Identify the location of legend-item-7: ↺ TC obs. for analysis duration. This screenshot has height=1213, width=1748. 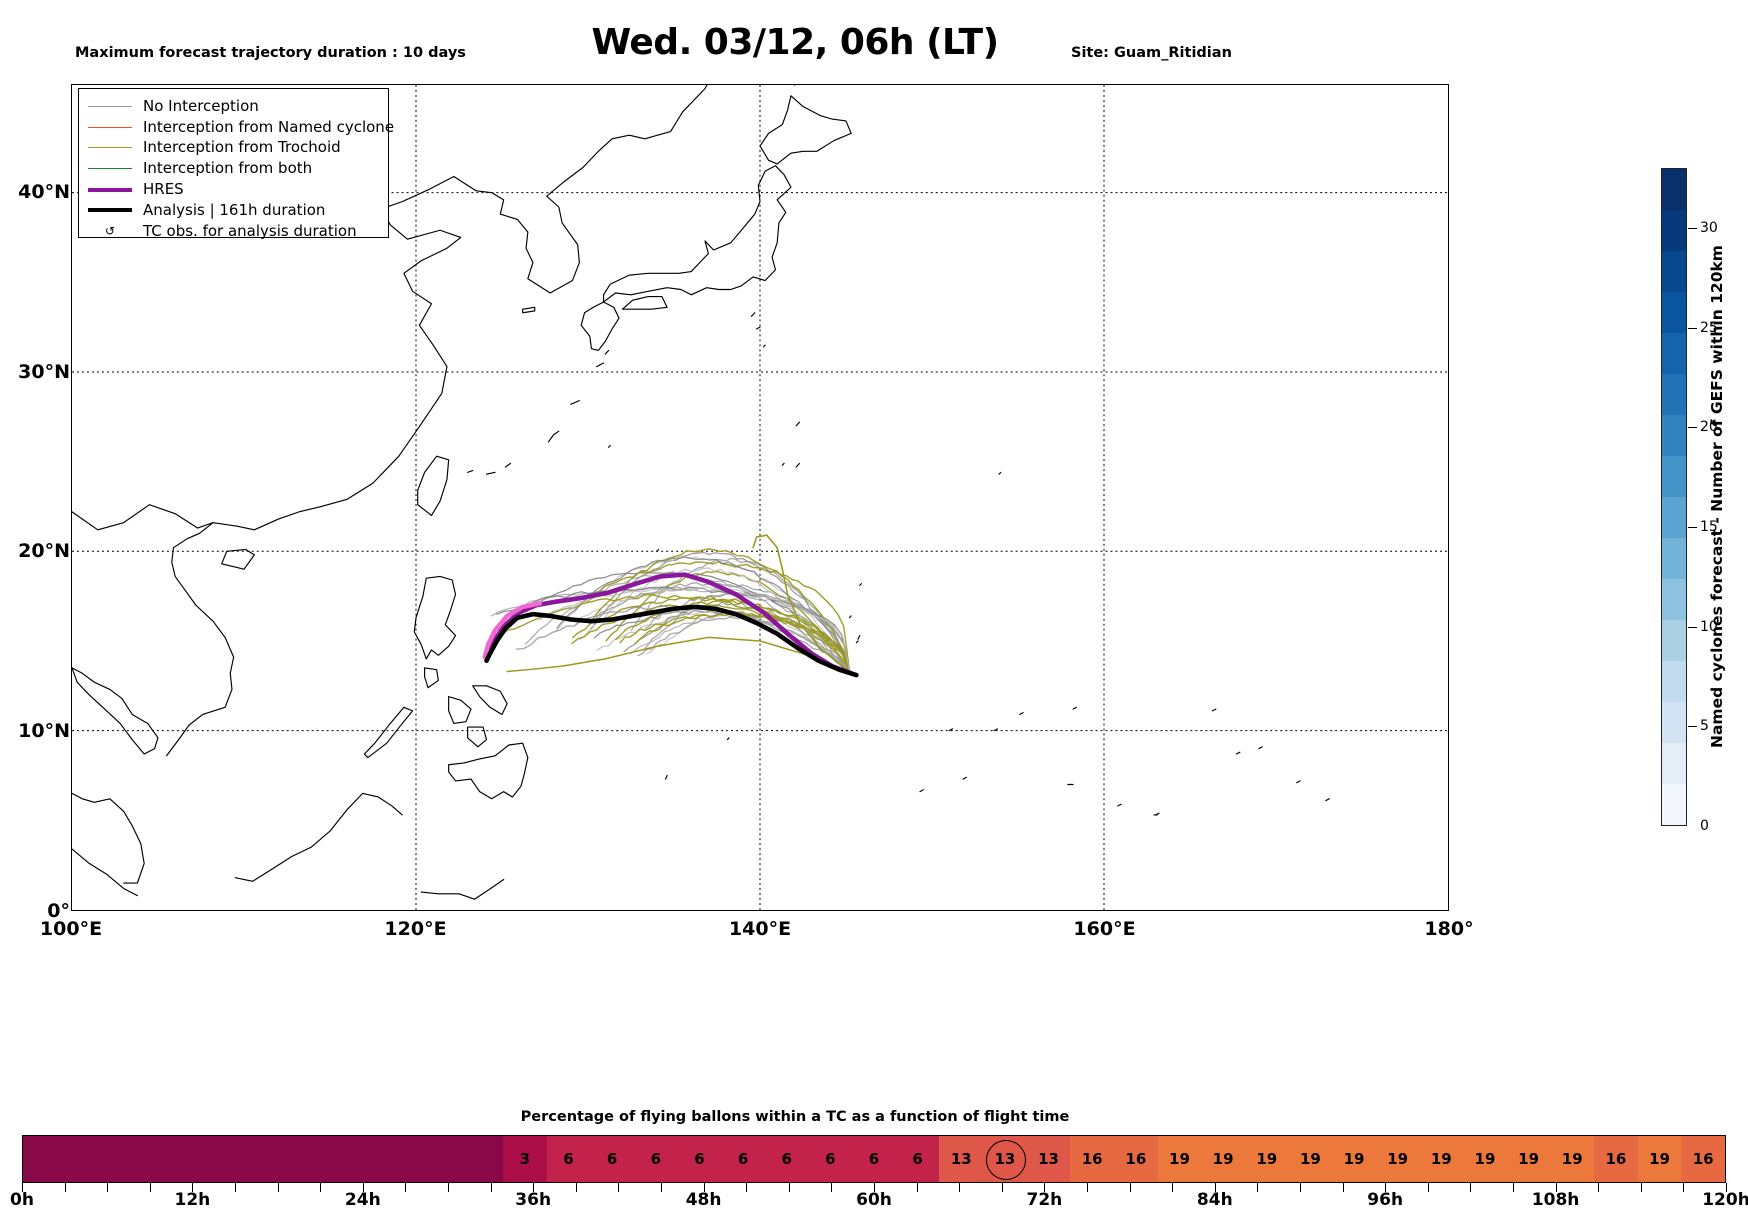
(233, 231).